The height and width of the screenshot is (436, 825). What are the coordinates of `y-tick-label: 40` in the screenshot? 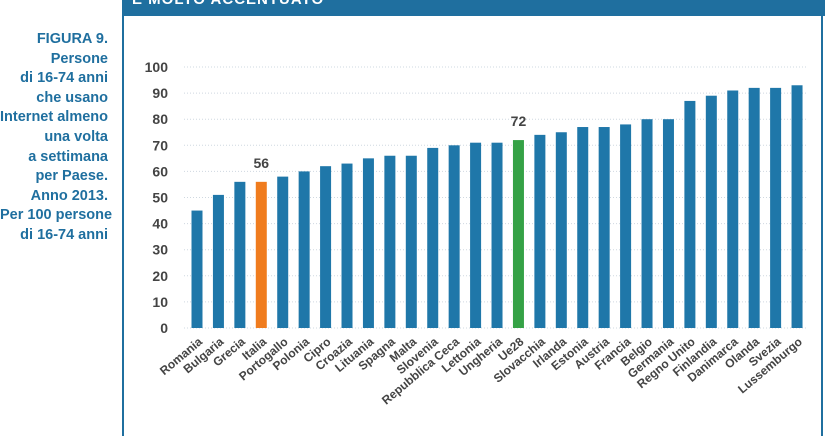 It's located at (160, 224).